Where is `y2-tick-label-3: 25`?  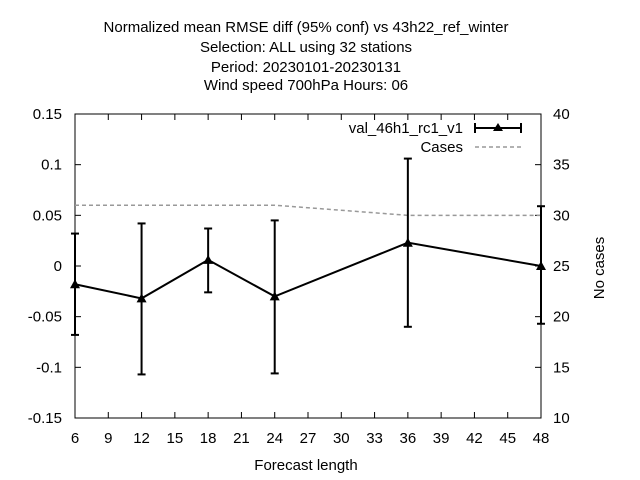 y2-tick-label-3: 25 is located at coordinates (561, 266).